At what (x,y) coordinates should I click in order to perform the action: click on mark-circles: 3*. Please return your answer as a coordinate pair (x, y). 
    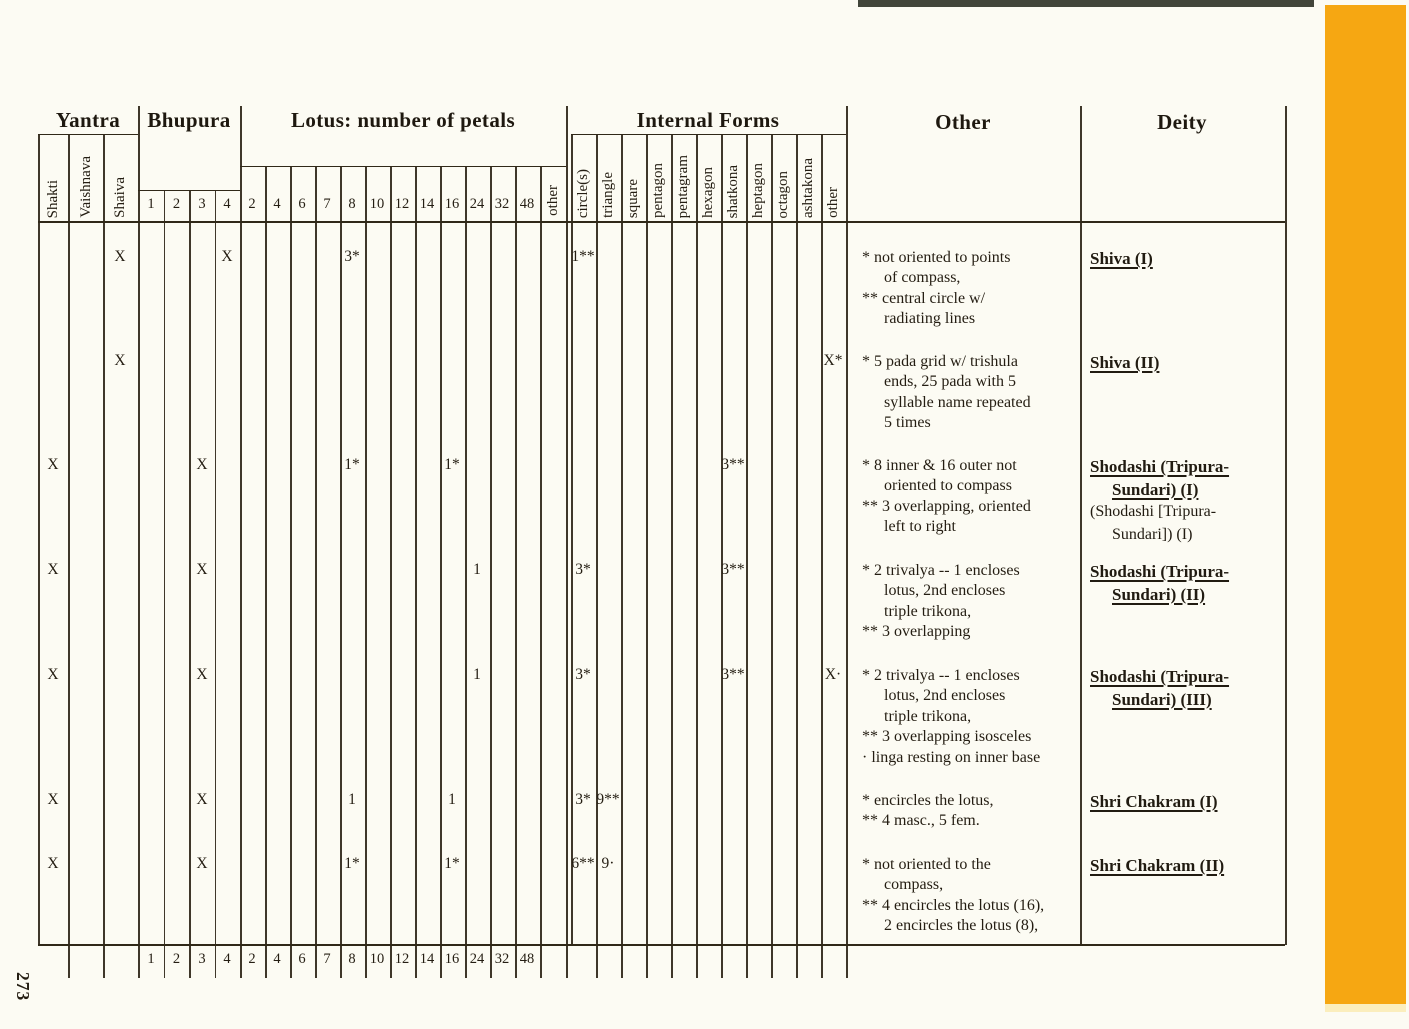
    Looking at the image, I should click on (583, 674).